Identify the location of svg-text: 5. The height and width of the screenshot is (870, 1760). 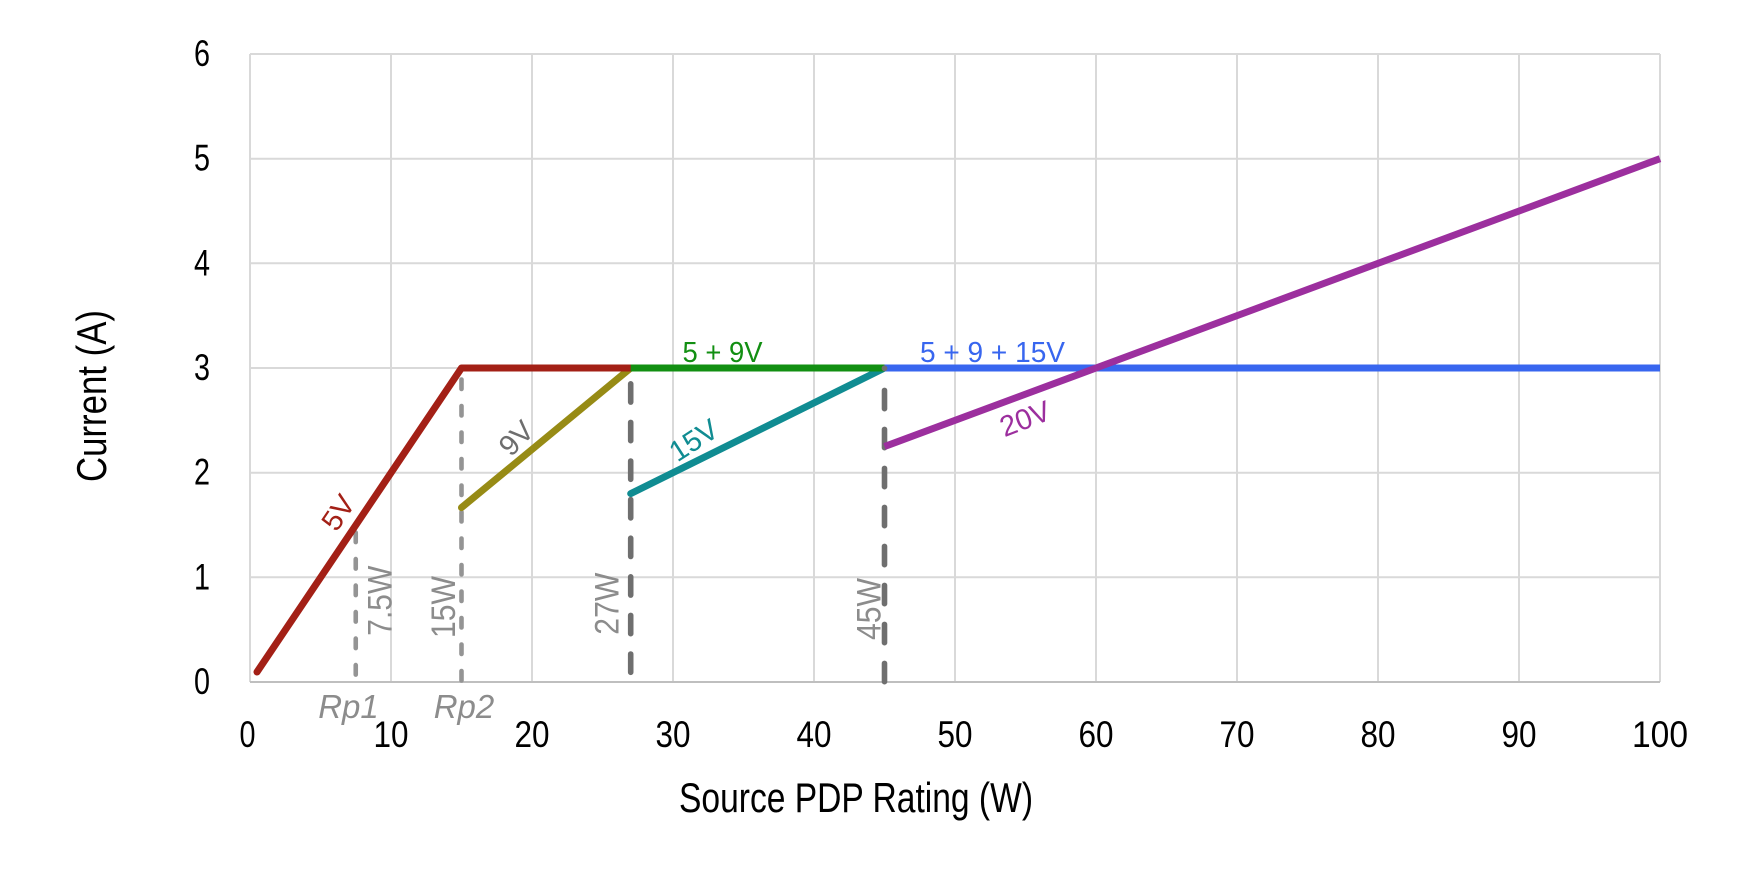
(202, 158).